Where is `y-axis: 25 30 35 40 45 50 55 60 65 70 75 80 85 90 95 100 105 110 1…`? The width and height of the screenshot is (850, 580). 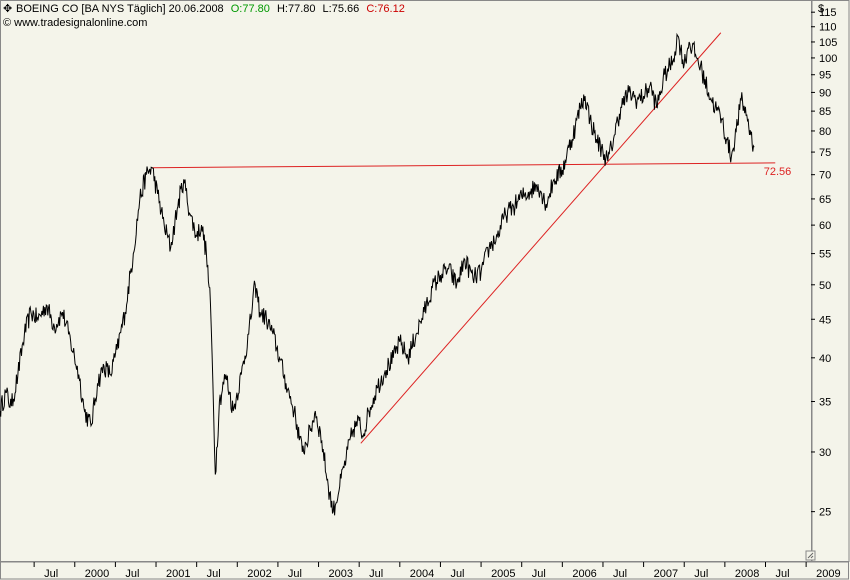
y-axis: 25 30 35 40 45 50 55 60 65 70 75 80 85 90 95 100 105 110 1… is located at coordinates (824, 263).